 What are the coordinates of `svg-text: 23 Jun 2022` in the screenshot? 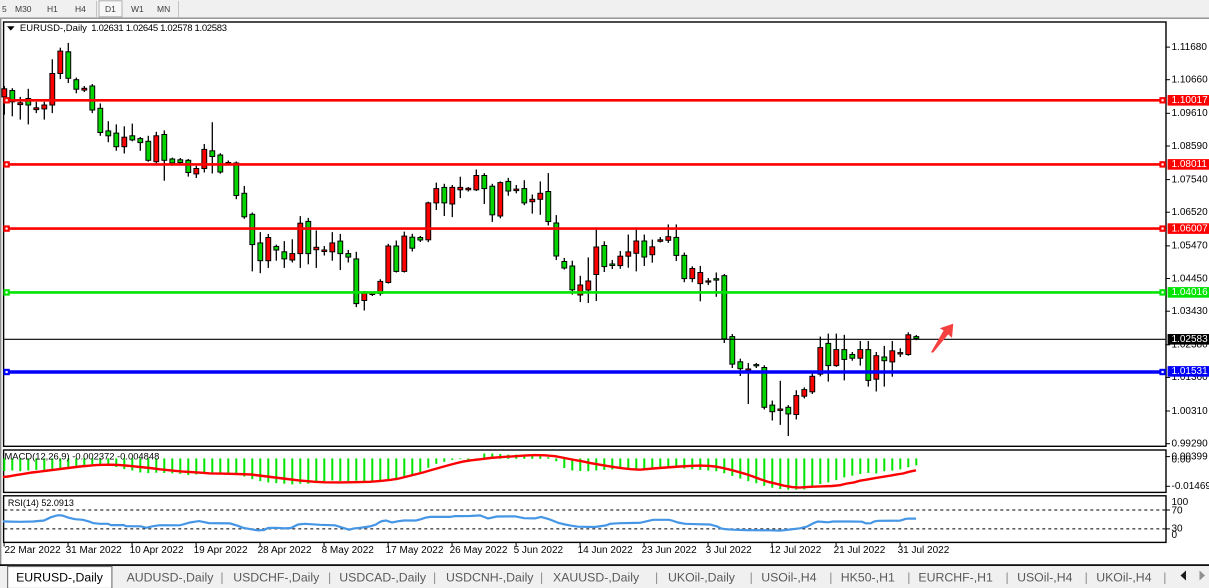 It's located at (669, 550).